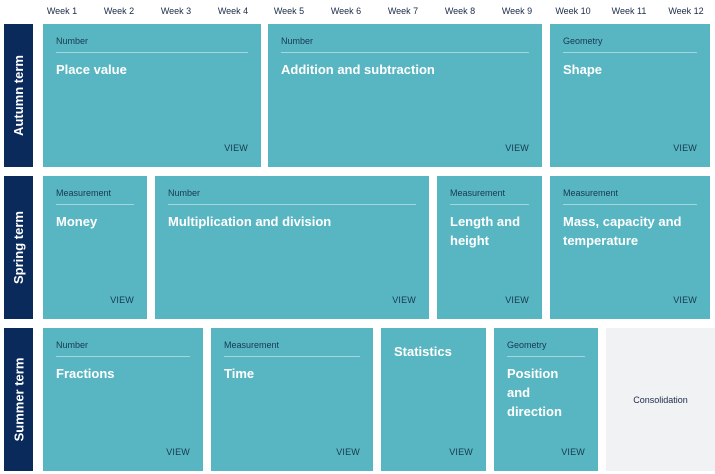 Image resolution: width=715 pixels, height=474 pixels. I want to click on week-label: Week 8, so click(460, 11).